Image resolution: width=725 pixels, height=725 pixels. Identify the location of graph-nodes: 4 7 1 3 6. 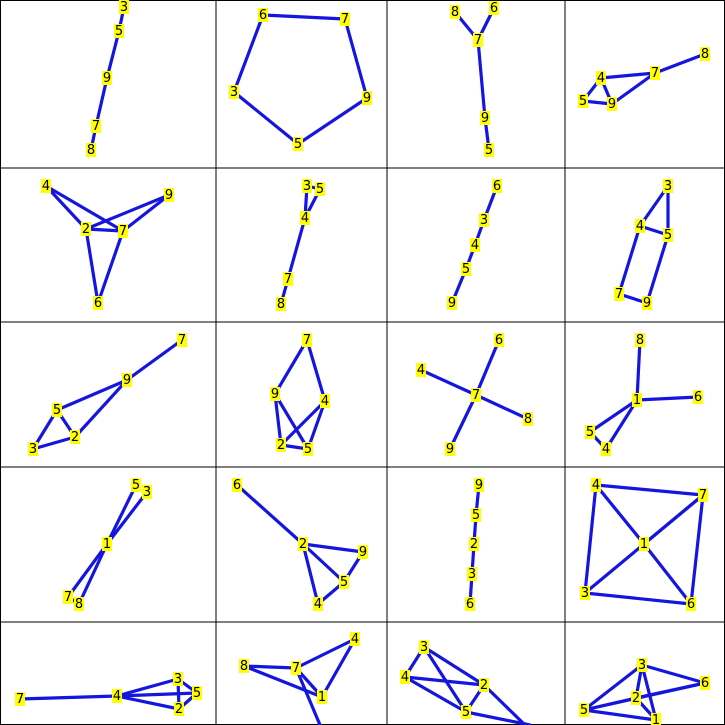
(644, 545).